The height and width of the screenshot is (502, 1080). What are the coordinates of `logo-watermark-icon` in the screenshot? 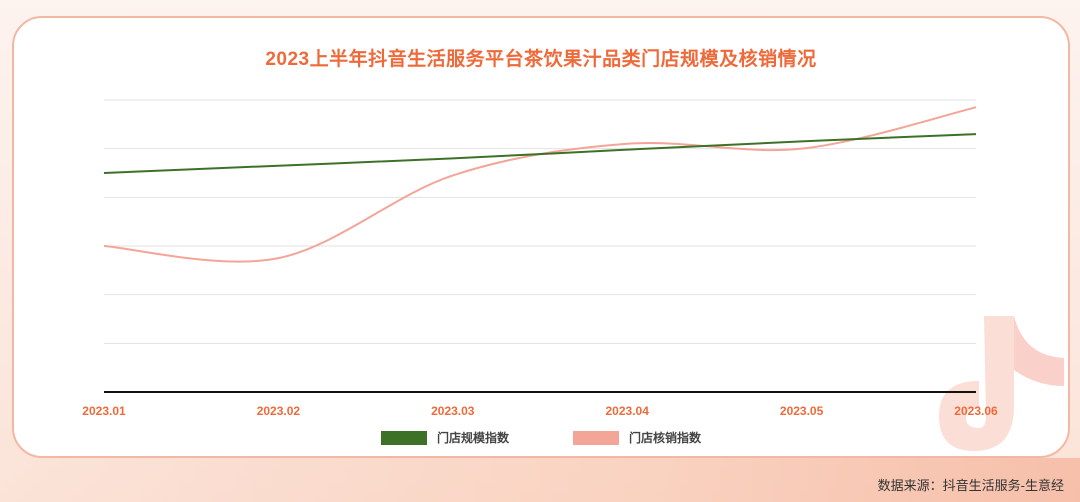 It's located at (1001, 383).